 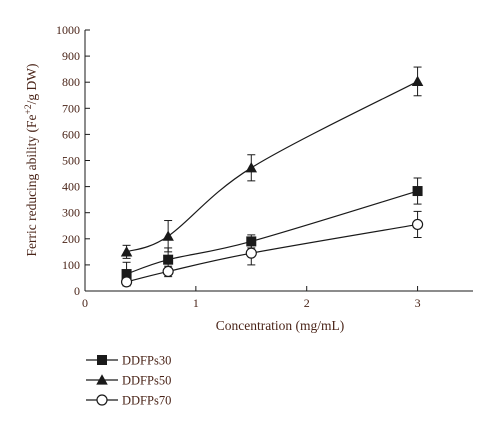 What do you see at coordinates (85, 303) in the screenshot?
I see `x-tick-label: 0` at bounding box center [85, 303].